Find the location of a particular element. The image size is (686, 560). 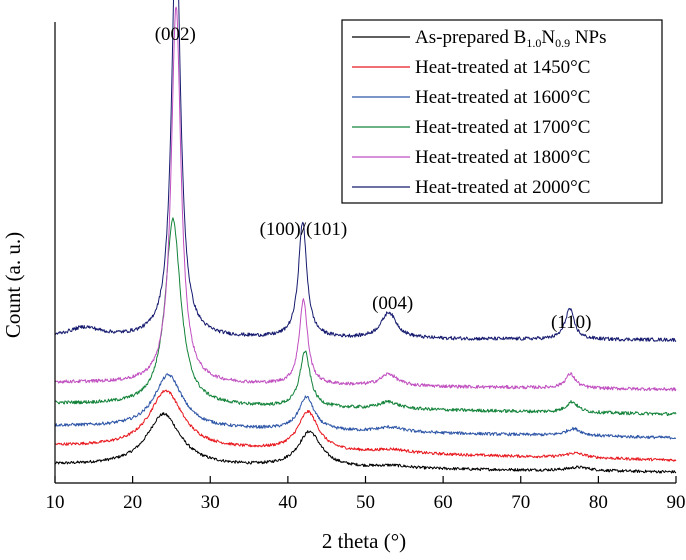

peak-label: (004) is located at coordinates (392, 303).